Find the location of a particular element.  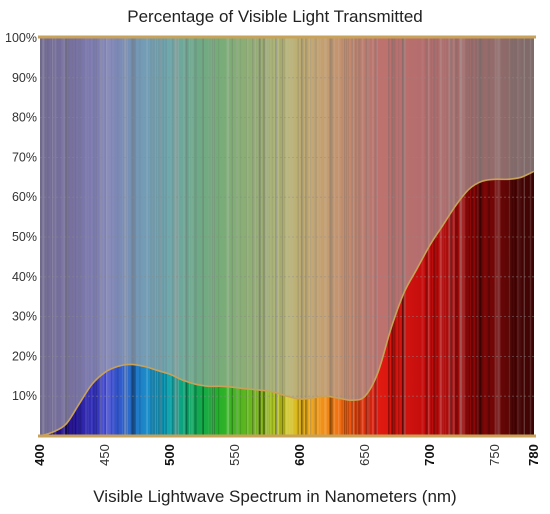

y-tick-label: 50% is located at coordinates (24, 237).